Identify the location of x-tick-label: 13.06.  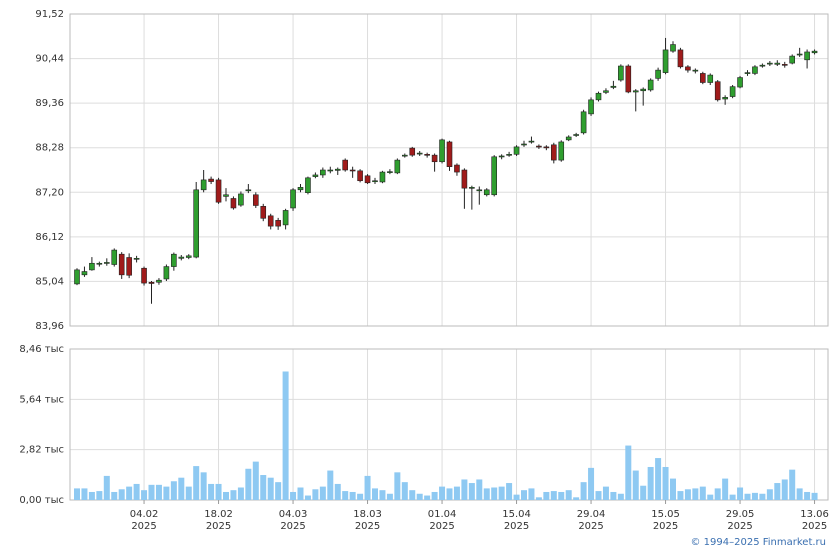
(814, 514).